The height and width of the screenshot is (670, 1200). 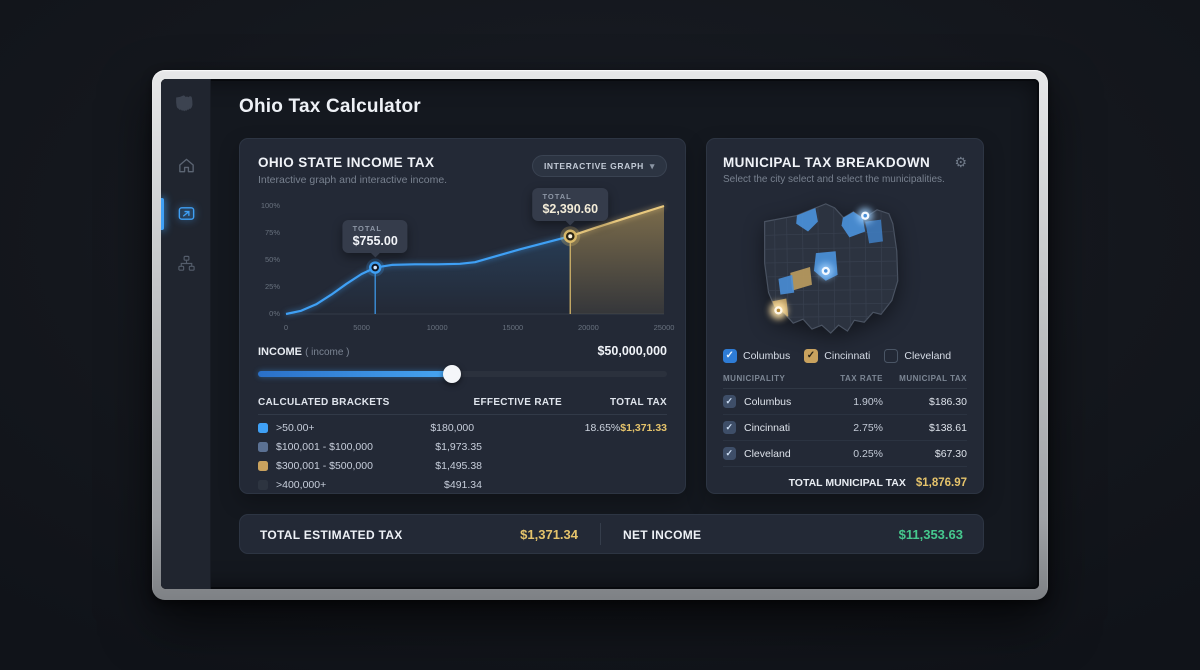 I want to click on brackets-header: CALCULATED BRACKETS, so click(x=324, y=402).